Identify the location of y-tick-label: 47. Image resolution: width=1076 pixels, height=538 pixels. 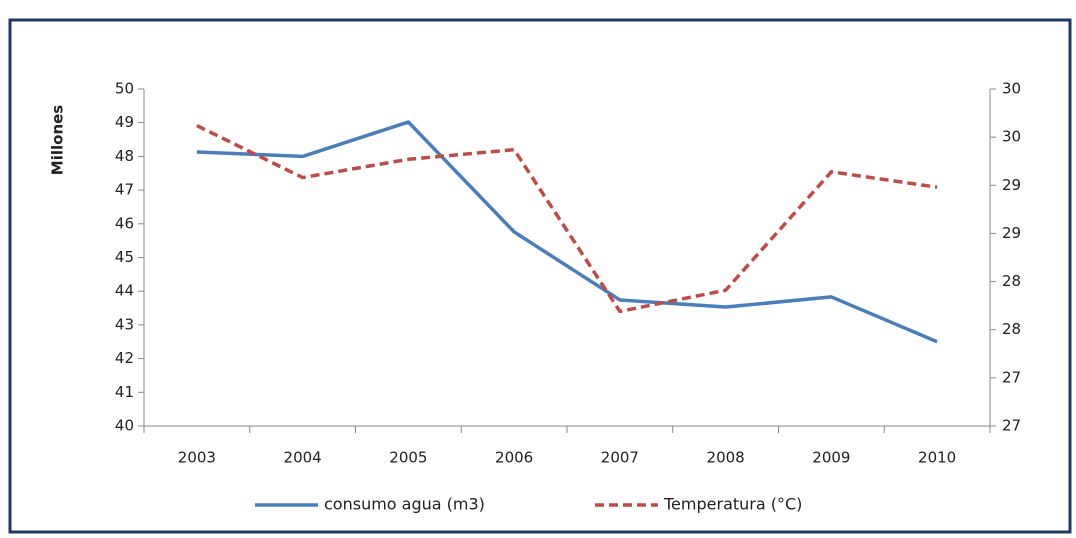
(124, 190).